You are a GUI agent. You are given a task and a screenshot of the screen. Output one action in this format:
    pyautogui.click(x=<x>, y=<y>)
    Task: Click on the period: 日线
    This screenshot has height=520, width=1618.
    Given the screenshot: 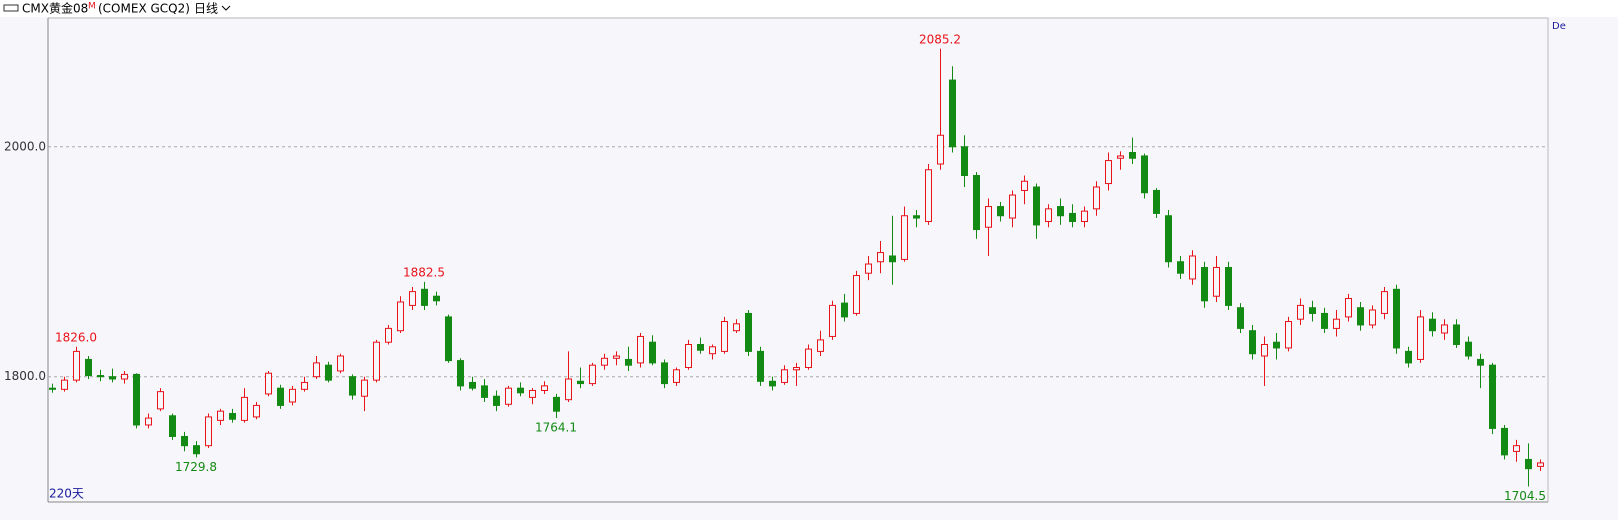 What is the action you would take?
    pyautogui.click(x=206, y=9)
    